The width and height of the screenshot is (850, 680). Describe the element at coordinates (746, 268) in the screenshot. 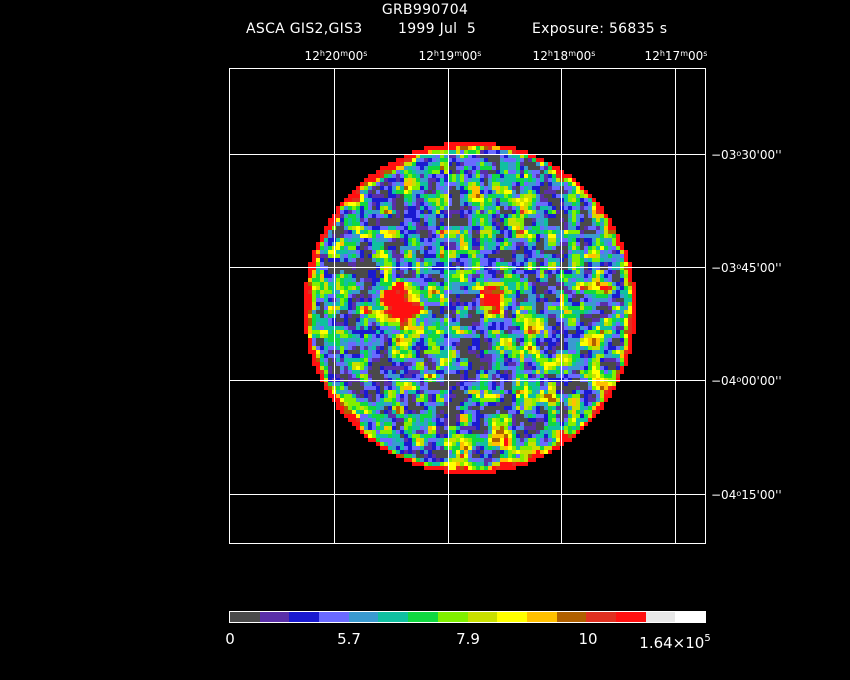

I see `dec-label: −03o45'00''` at that location.